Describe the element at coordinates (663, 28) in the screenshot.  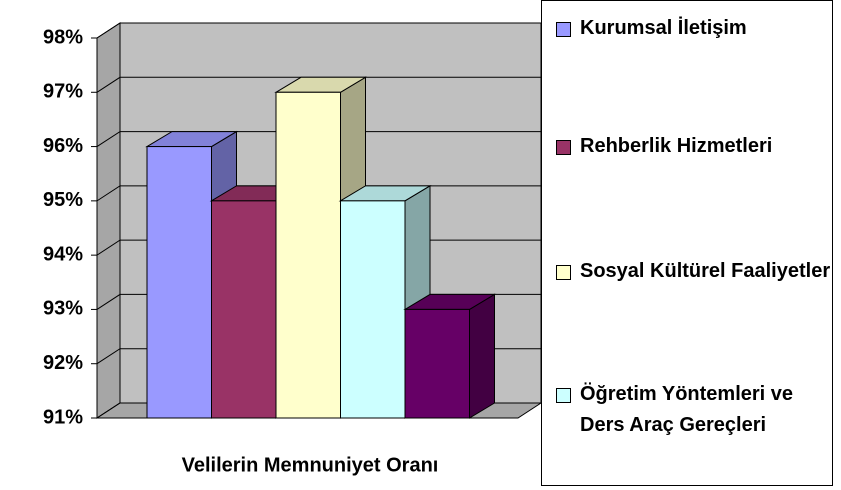
I see `legend-label: Kurumsal İletişim` at that location.